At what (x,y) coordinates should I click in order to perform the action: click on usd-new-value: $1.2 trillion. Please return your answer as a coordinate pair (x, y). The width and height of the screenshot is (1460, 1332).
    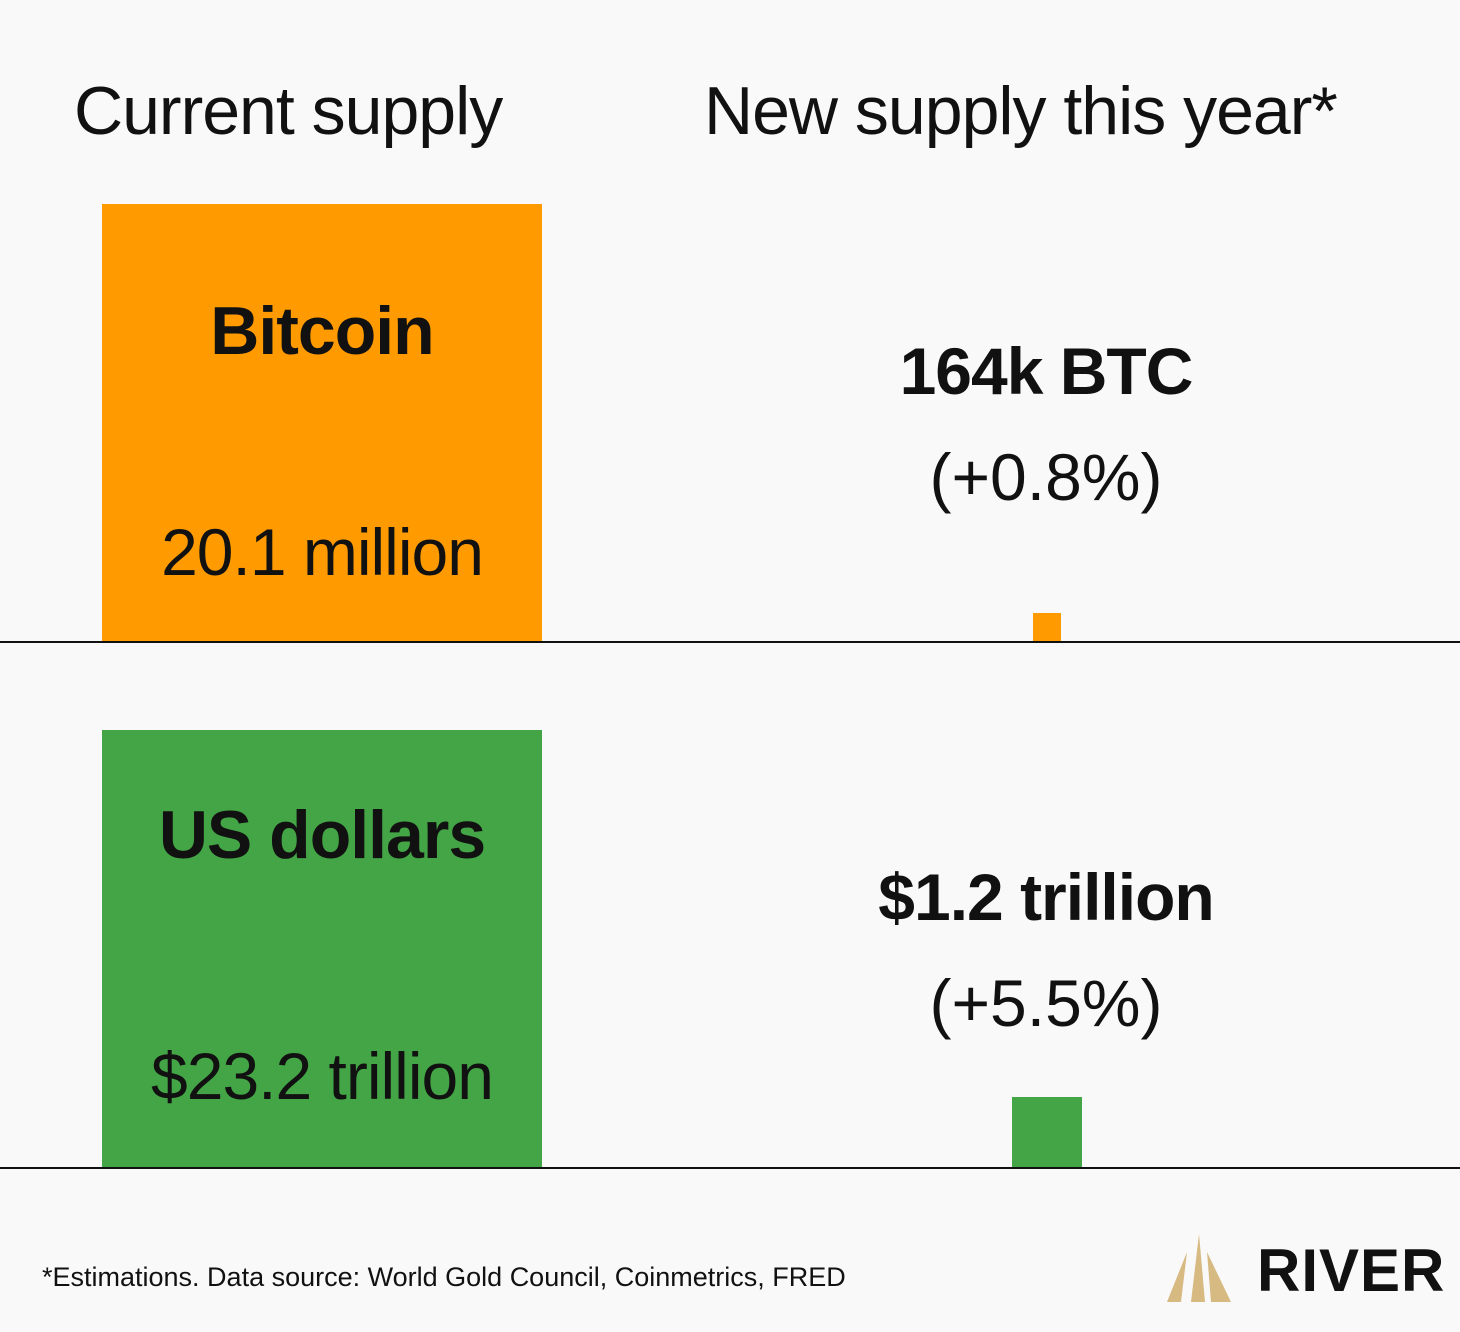
    Looking at the image, I should click on (1046, 897).